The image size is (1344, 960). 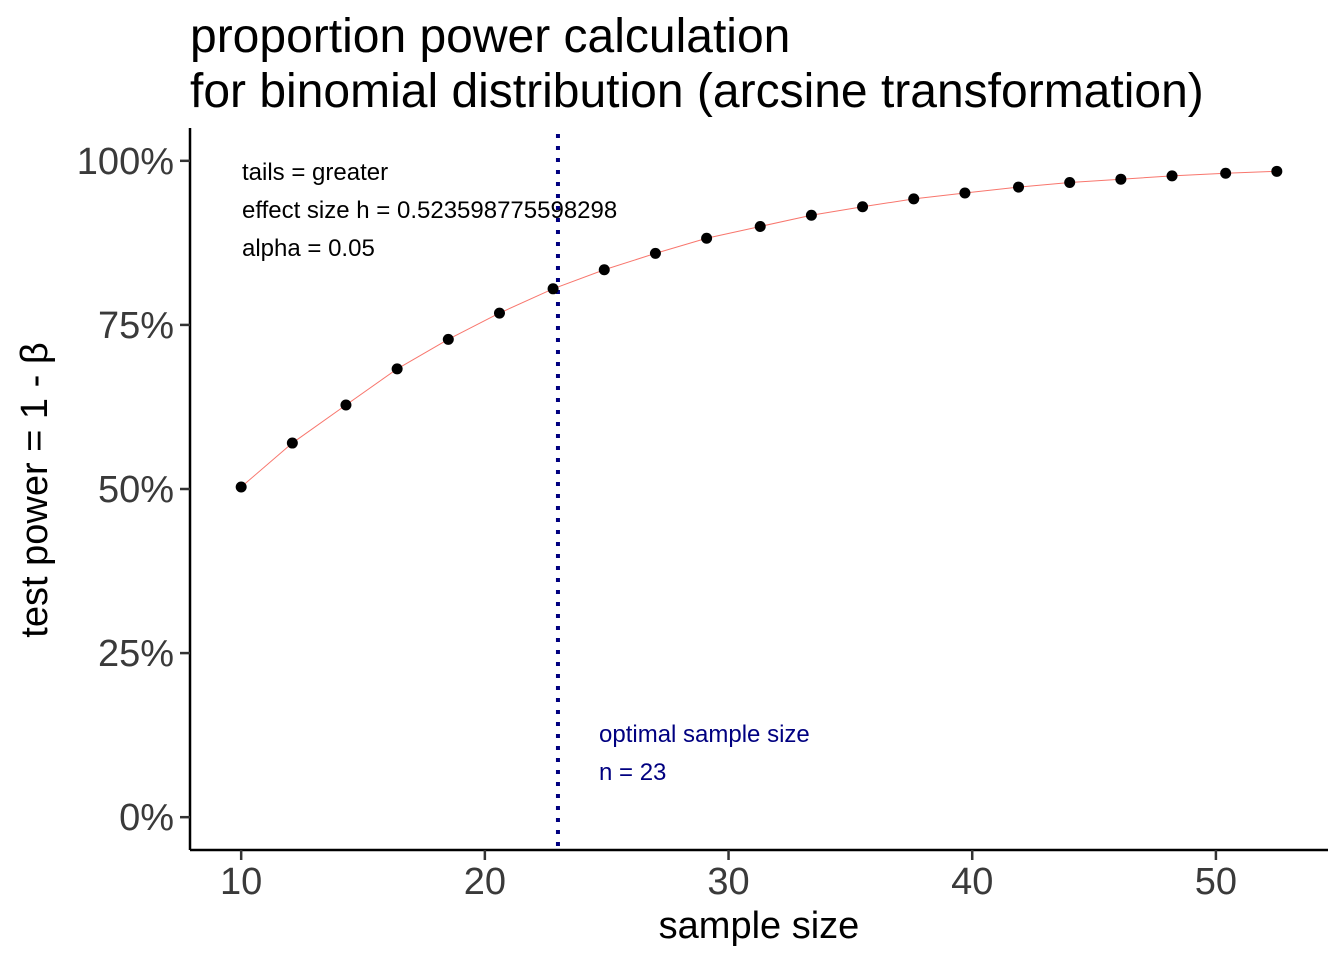 What do you see at coordinates (136, 654) in the screenshot?
I see `y-tick-label: 25%` at bounding box center [136, 654].